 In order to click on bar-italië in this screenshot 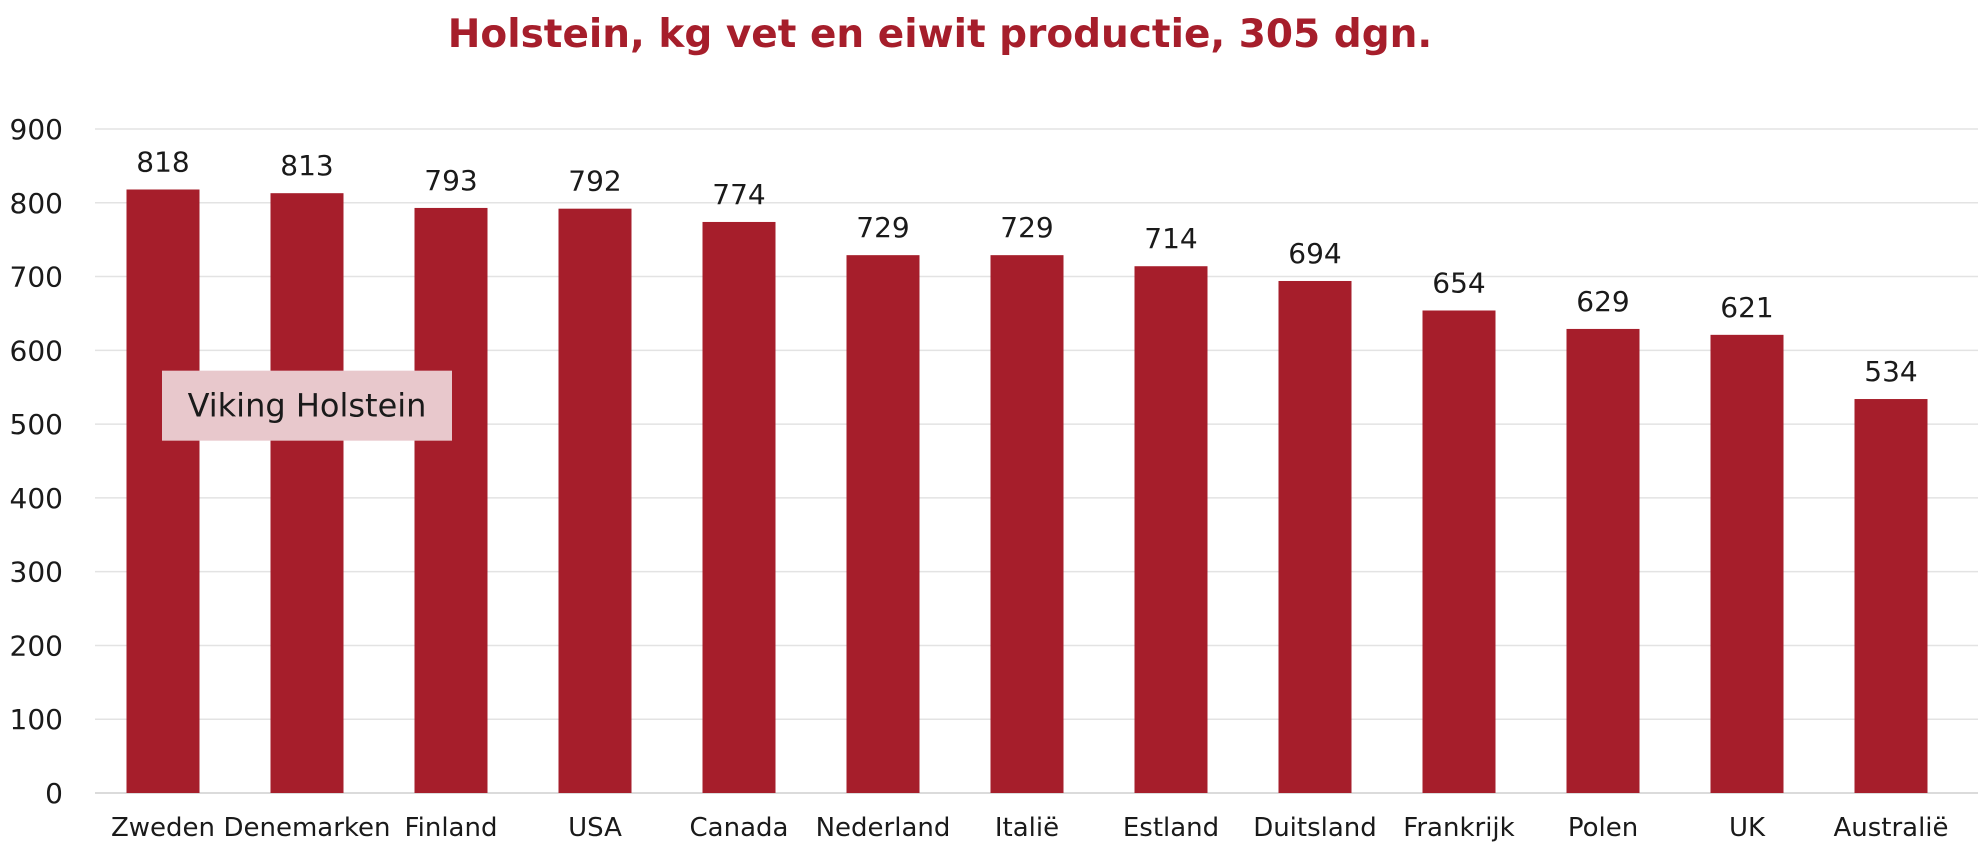, I will do `click(1027, 524)`.